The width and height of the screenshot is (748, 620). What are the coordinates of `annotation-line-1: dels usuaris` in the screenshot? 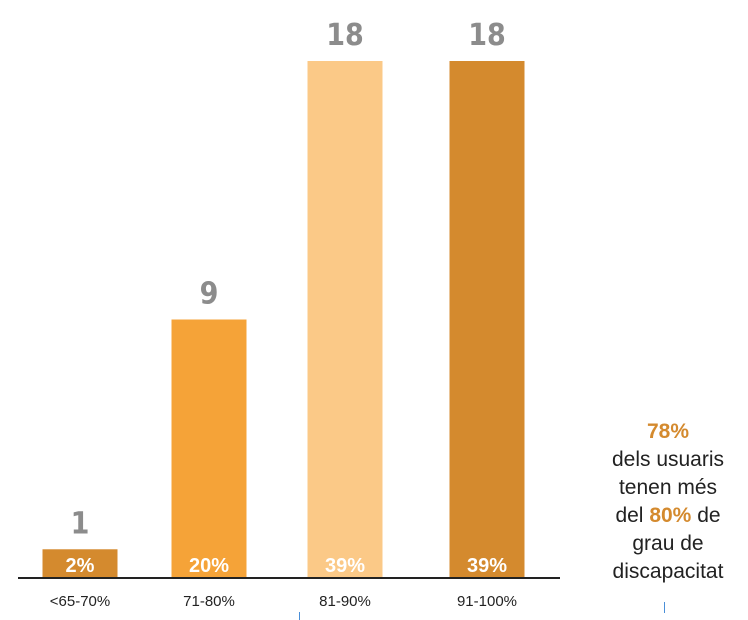 It's located at (668, 459).